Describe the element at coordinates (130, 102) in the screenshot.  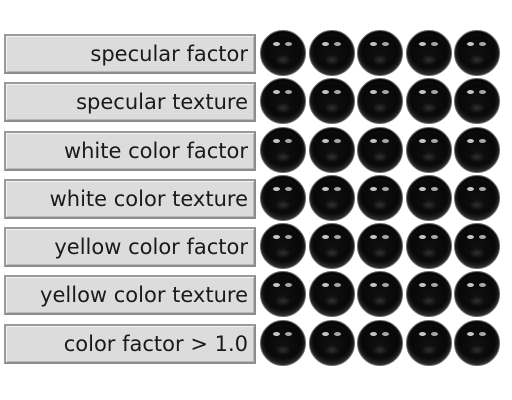
I see `label-specular-texture: specular texture` at that location.